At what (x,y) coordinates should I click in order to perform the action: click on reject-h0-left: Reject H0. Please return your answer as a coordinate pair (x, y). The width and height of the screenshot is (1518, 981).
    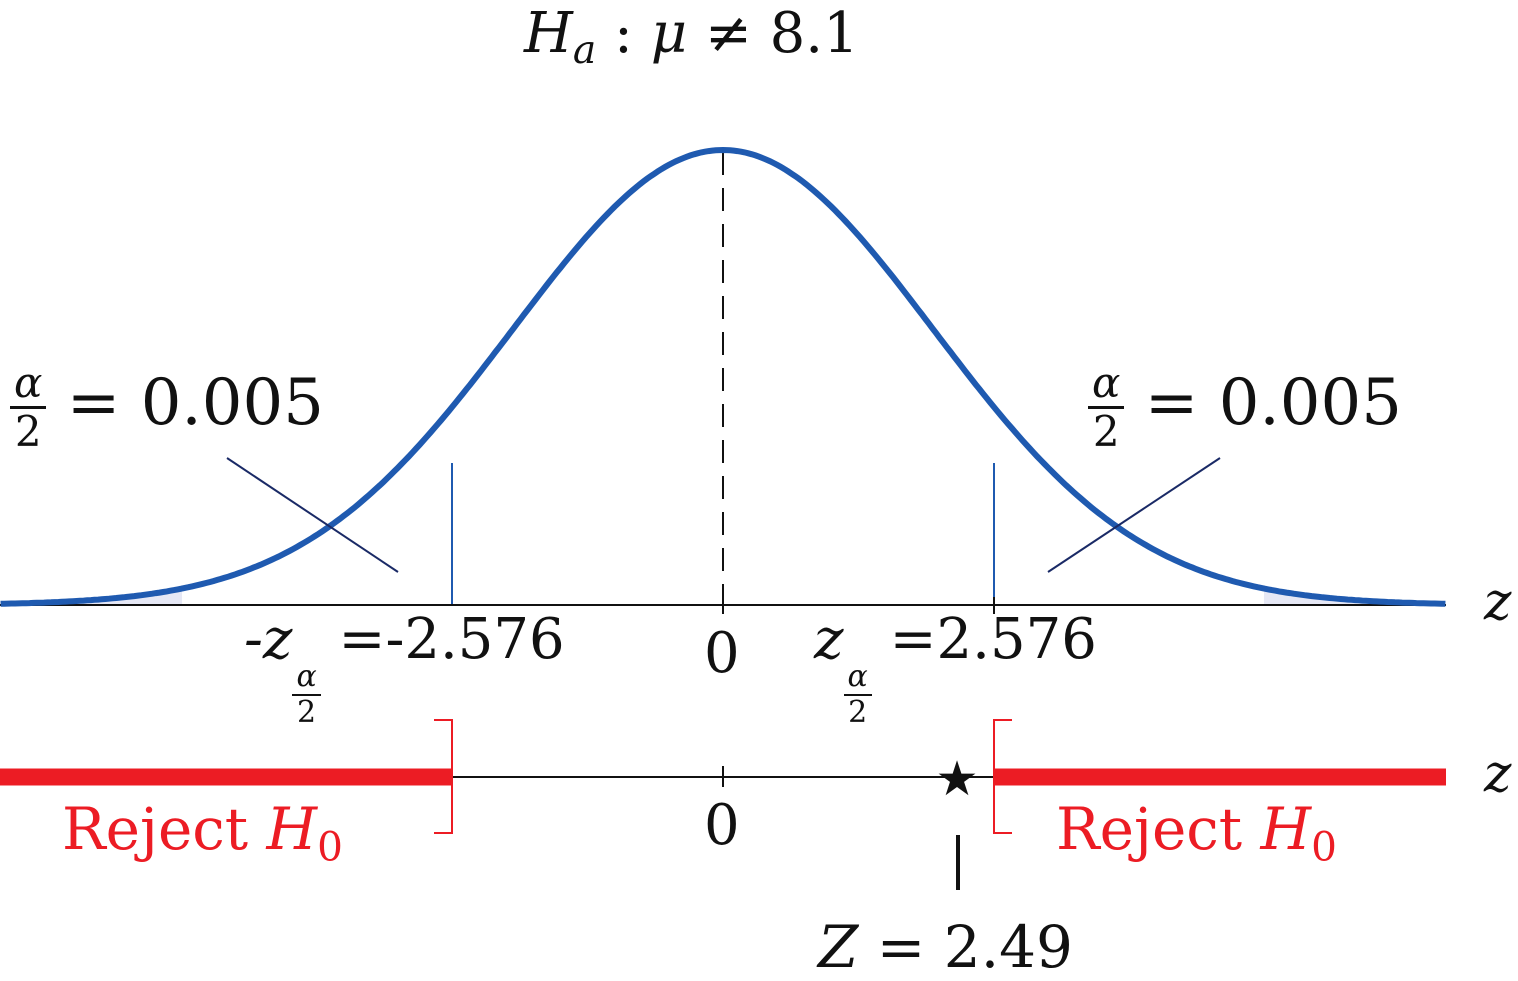
    Looking at the image, I should click on (202, 833).